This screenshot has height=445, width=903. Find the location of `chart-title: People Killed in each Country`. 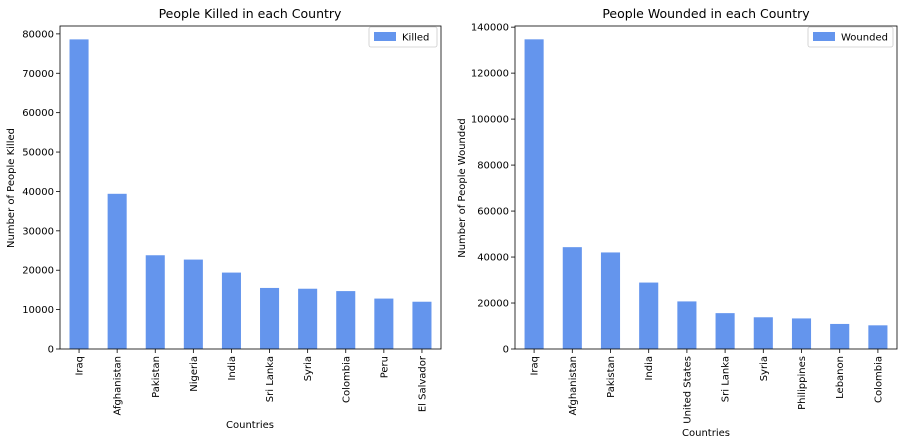

chart-title: People Killed in each Country is located at coordinates (250, 13).